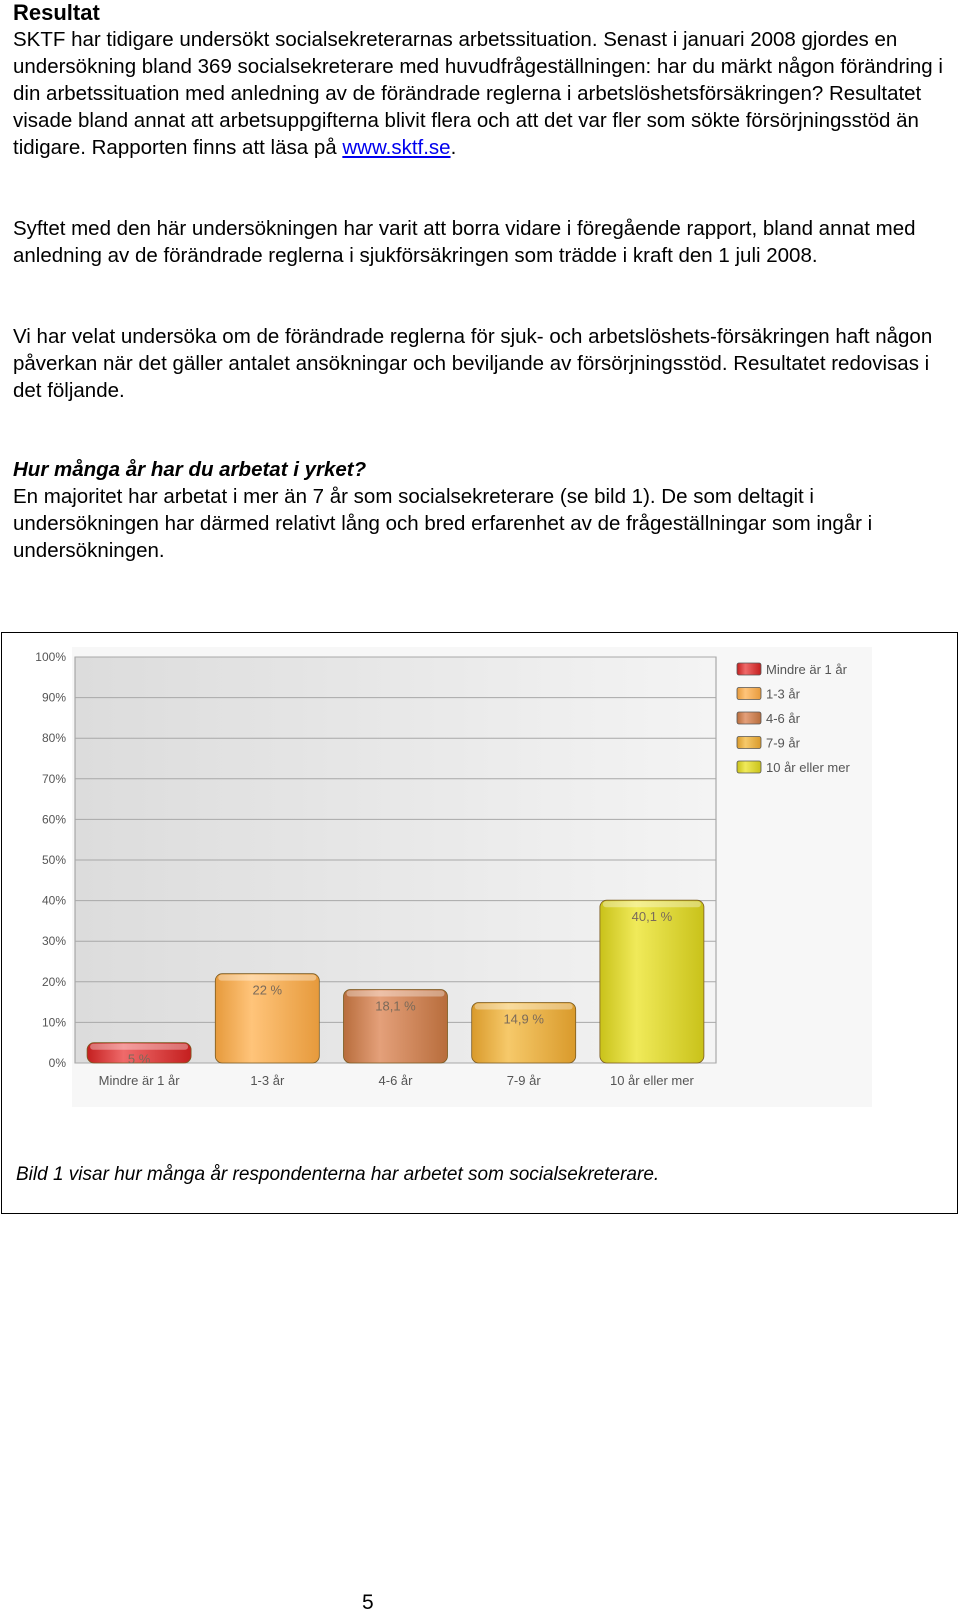  What do you see at coordinates (368, 1602) in the screenshot?
I see `page-number: 5` at bounding box center [368, 1602].